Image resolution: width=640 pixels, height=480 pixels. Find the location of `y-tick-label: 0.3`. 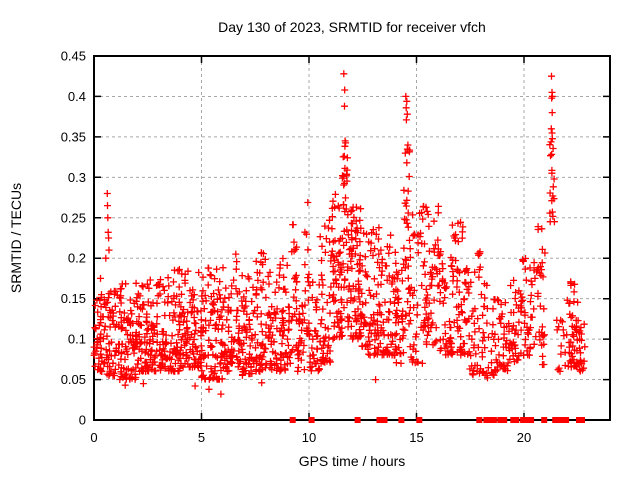

y-tick-label: 0.3 is located at coordinates (77, 177).